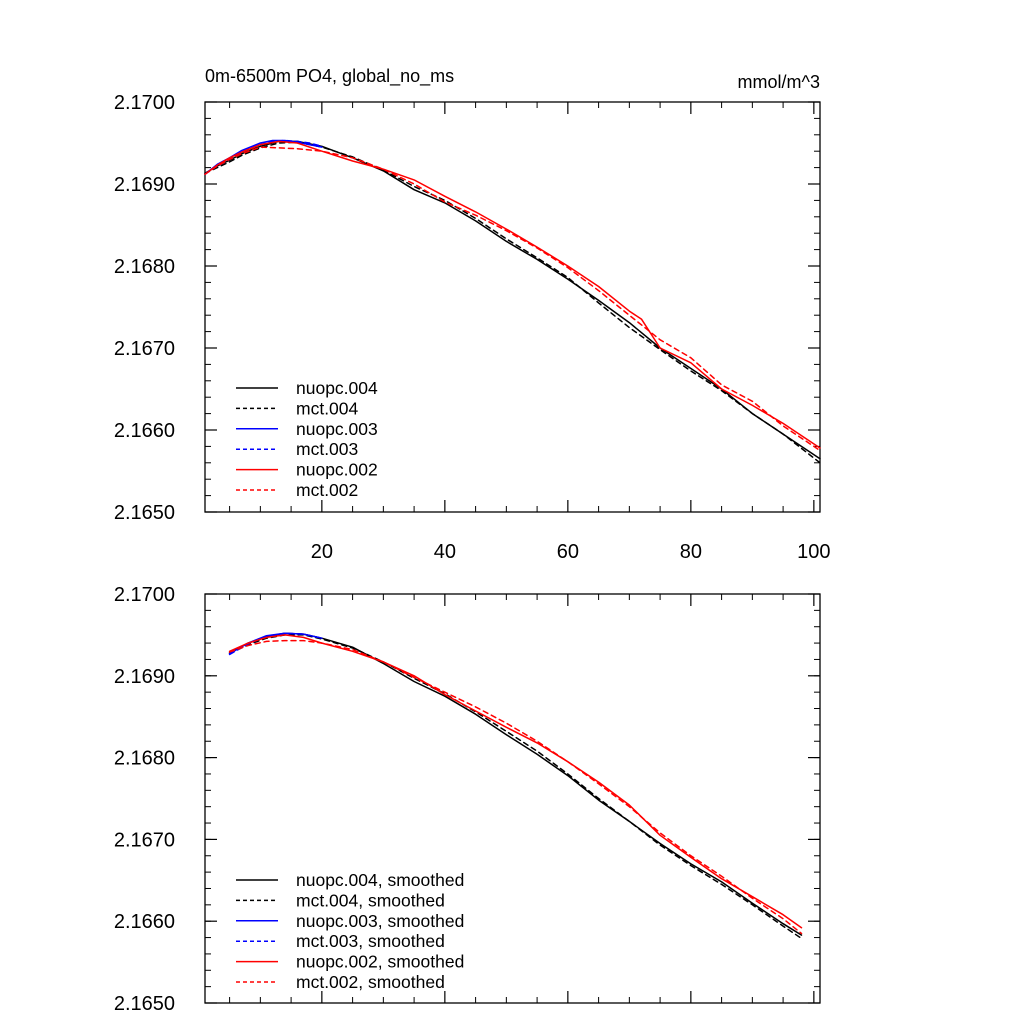 The width and height of the screenshot is (1024, 1024). Describe the element at coordinates (691, 552) in the screenshot. I see `x-tick-label: 80` at that location.